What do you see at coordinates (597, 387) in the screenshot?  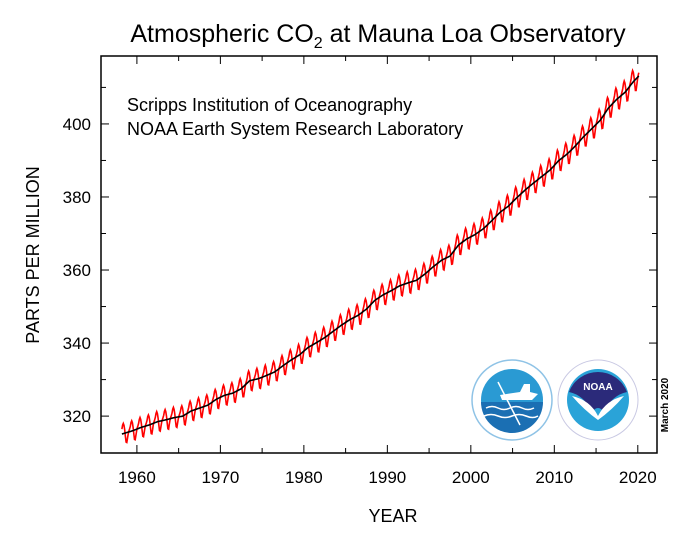 I see `svg-text: NOAA` at bounding box center [597, 387].